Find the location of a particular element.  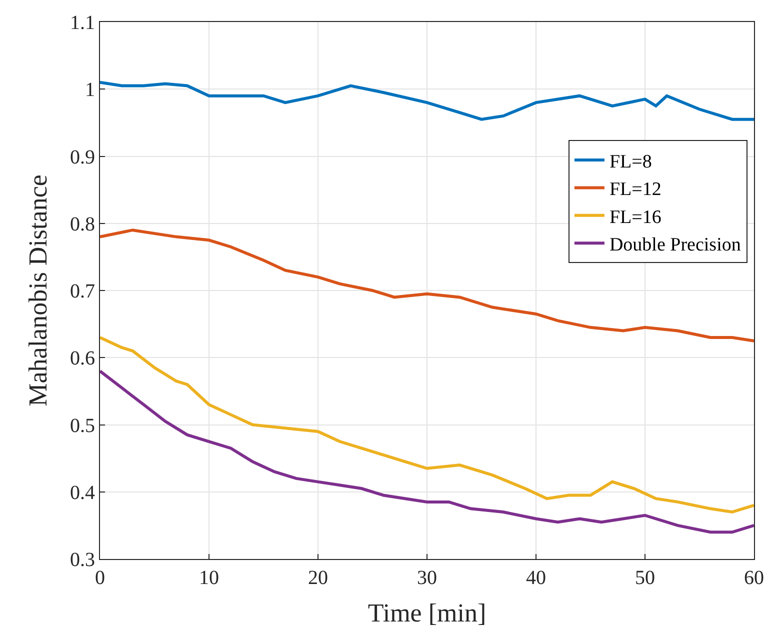

legend-label: FL=8 is located at coordinates (630, 161).